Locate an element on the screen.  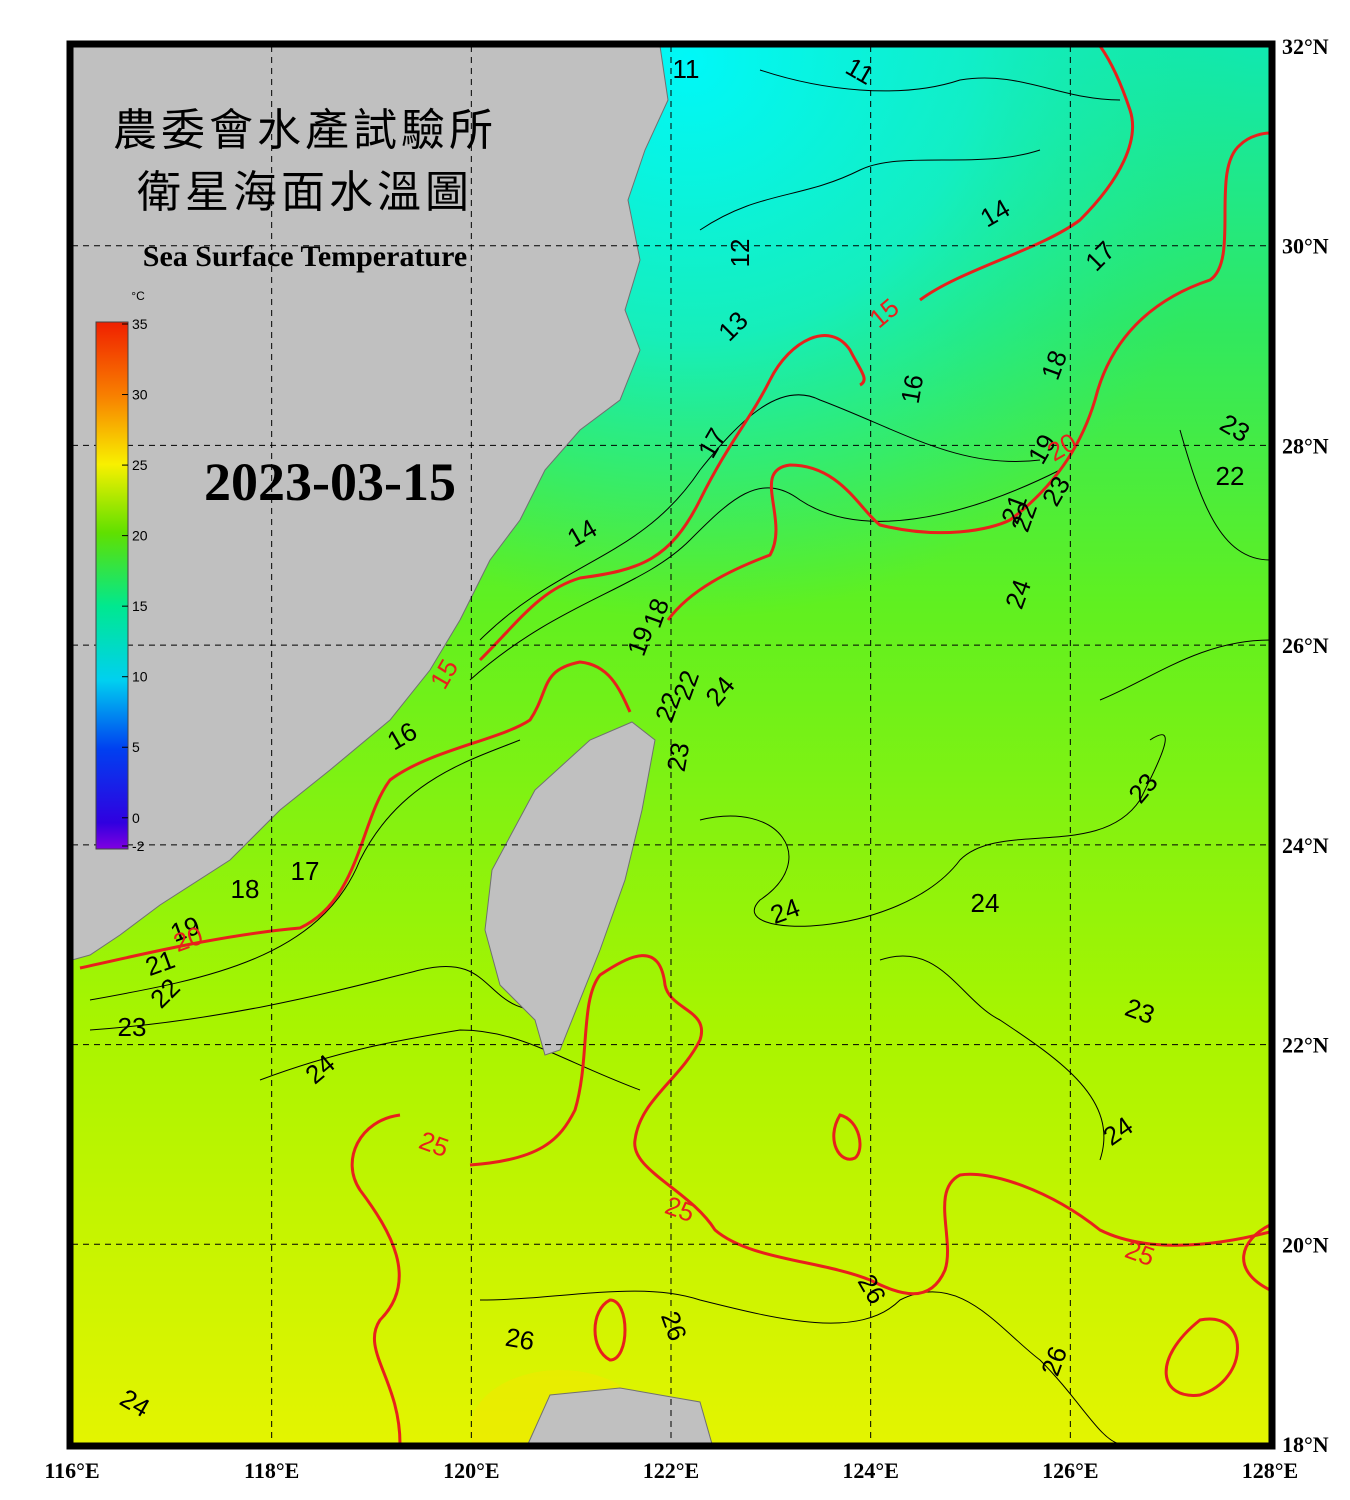
contour-label: 16 is located at coordinates (912, 389).